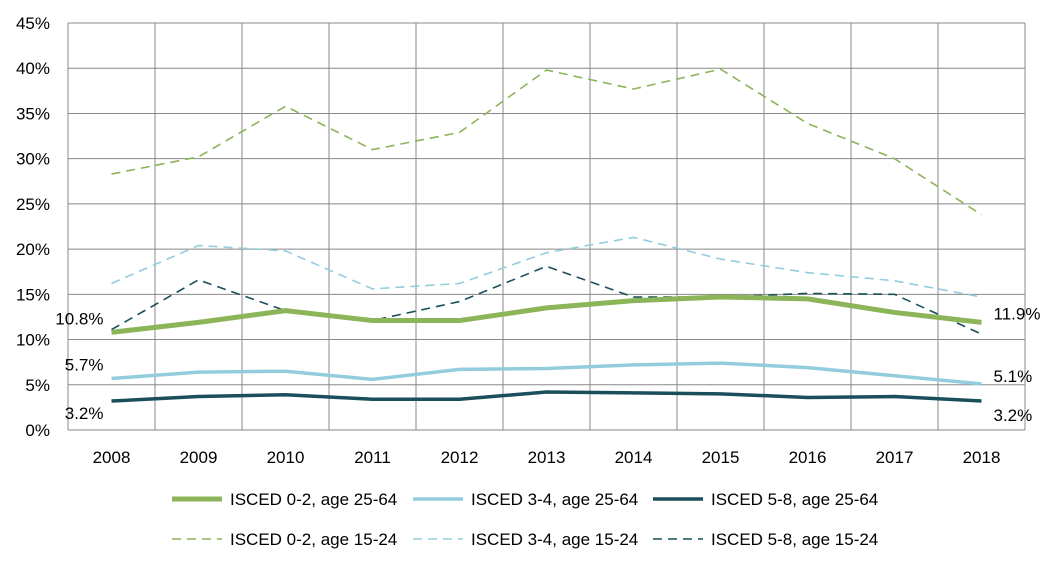  I want to click on x-tick-label: 2010, so click(286, 457).